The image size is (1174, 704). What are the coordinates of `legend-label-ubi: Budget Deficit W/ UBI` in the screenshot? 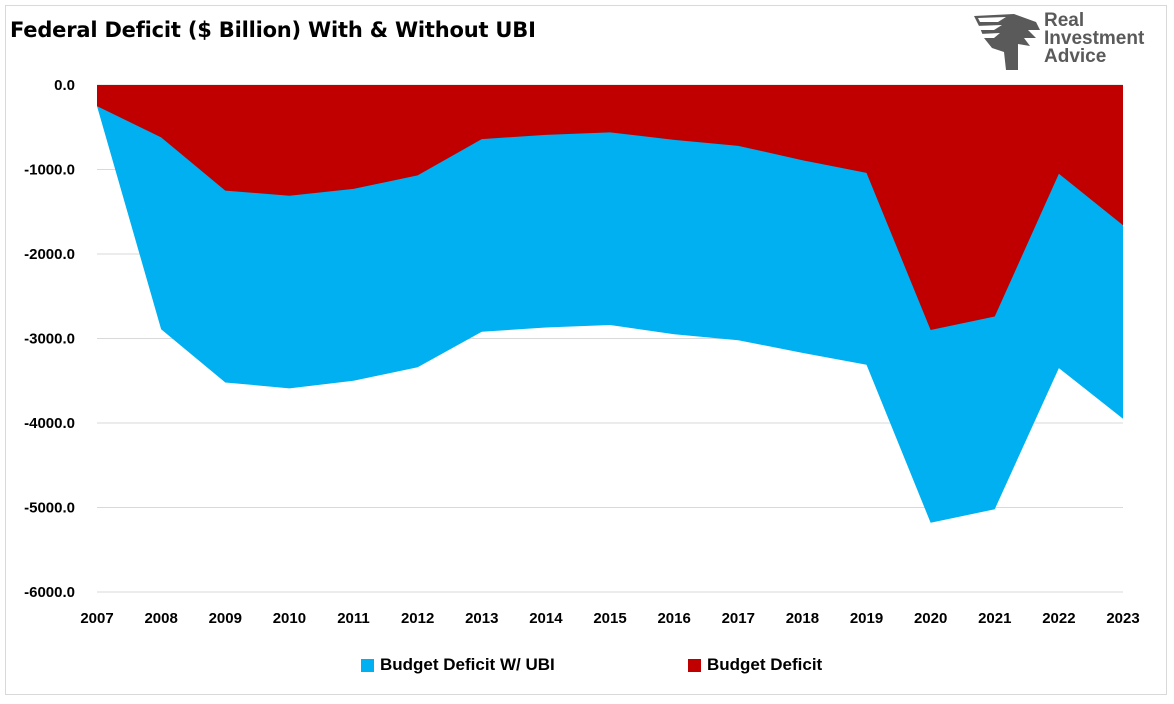 It's located at (467, 664).